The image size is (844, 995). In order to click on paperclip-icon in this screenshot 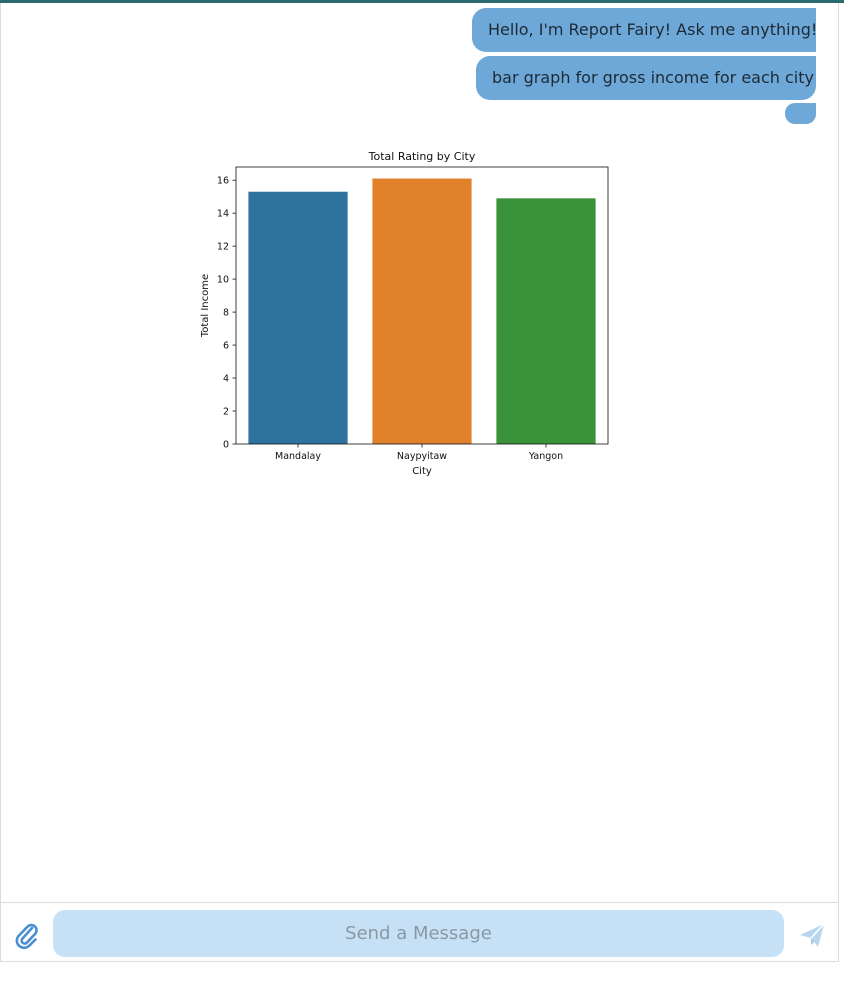, I will do `click(27, 935)`.